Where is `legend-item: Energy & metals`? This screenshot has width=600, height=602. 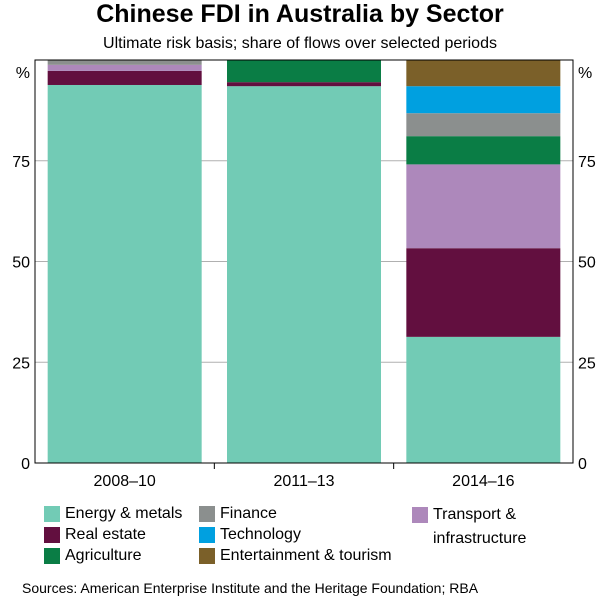 legend-item: Energy & metals is located at coordinates (113, 514).